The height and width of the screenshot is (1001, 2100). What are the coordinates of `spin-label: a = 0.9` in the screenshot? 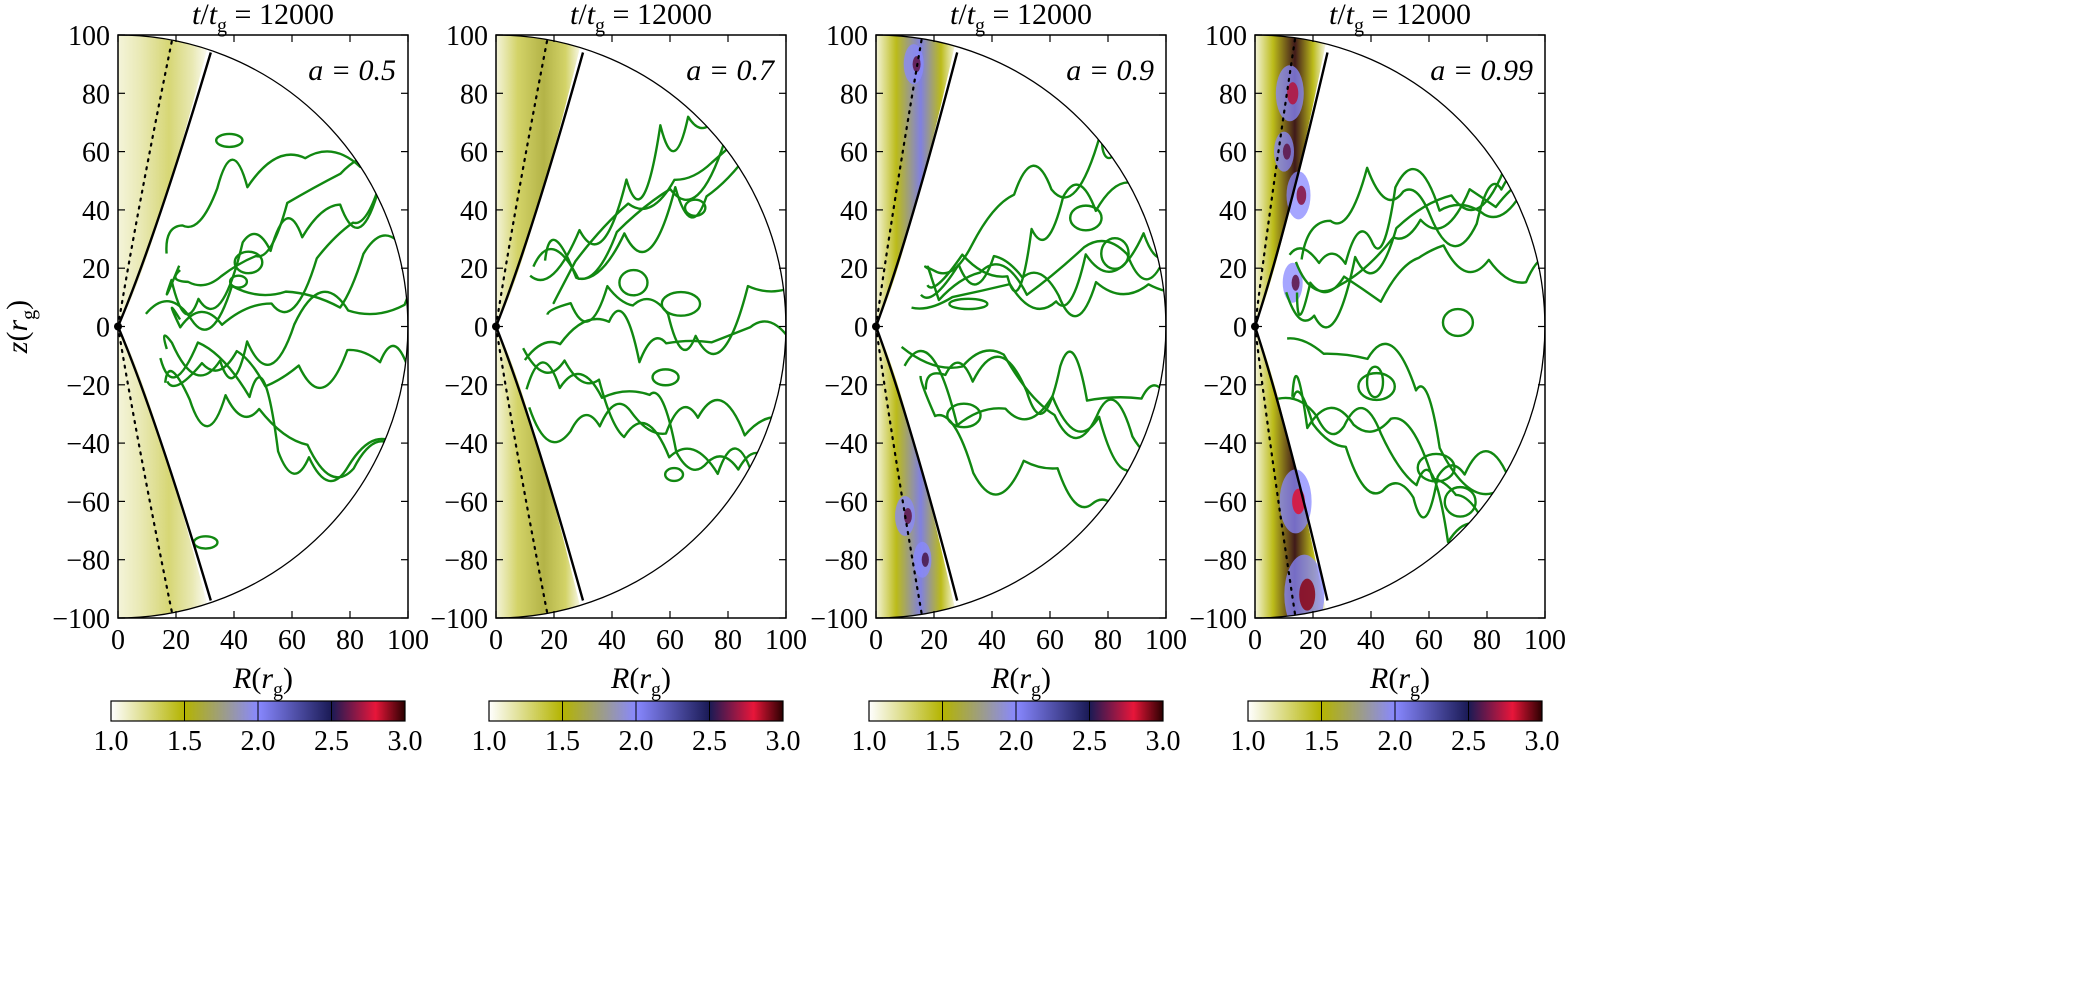 It's located at (1110, 70).